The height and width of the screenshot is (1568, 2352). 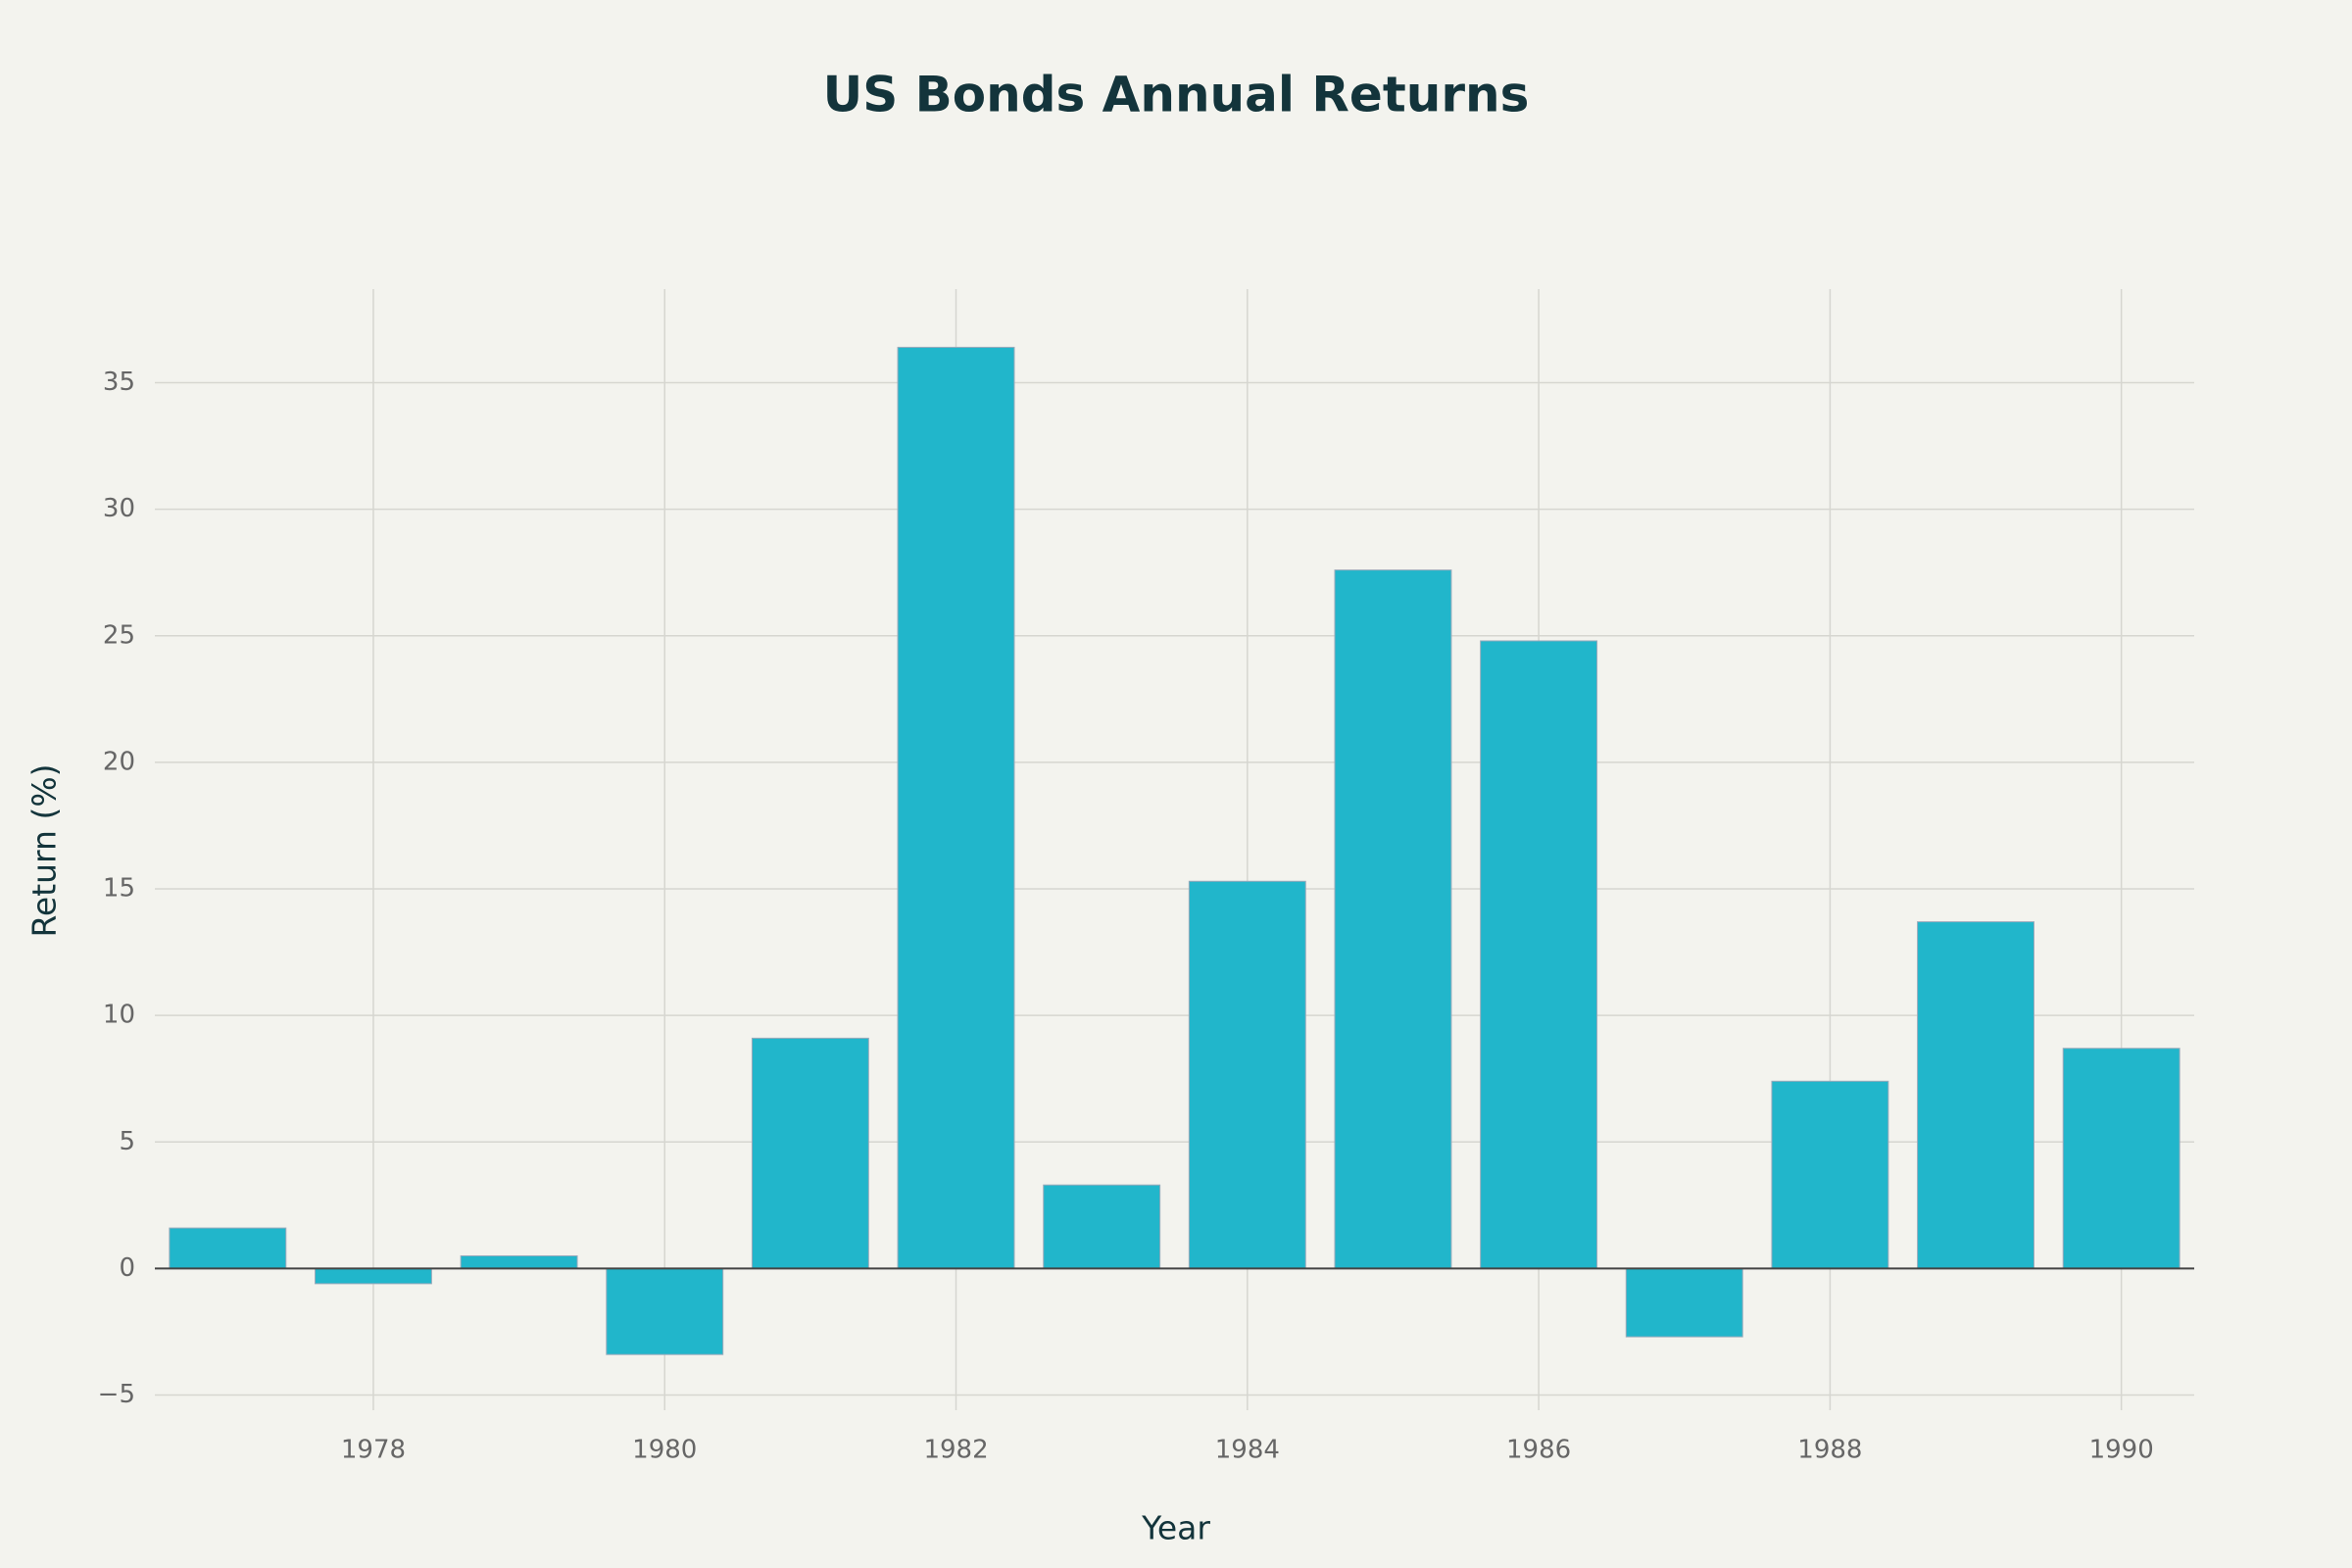 I want to click on y-tick-label: 35, so click(x=119, y=382).